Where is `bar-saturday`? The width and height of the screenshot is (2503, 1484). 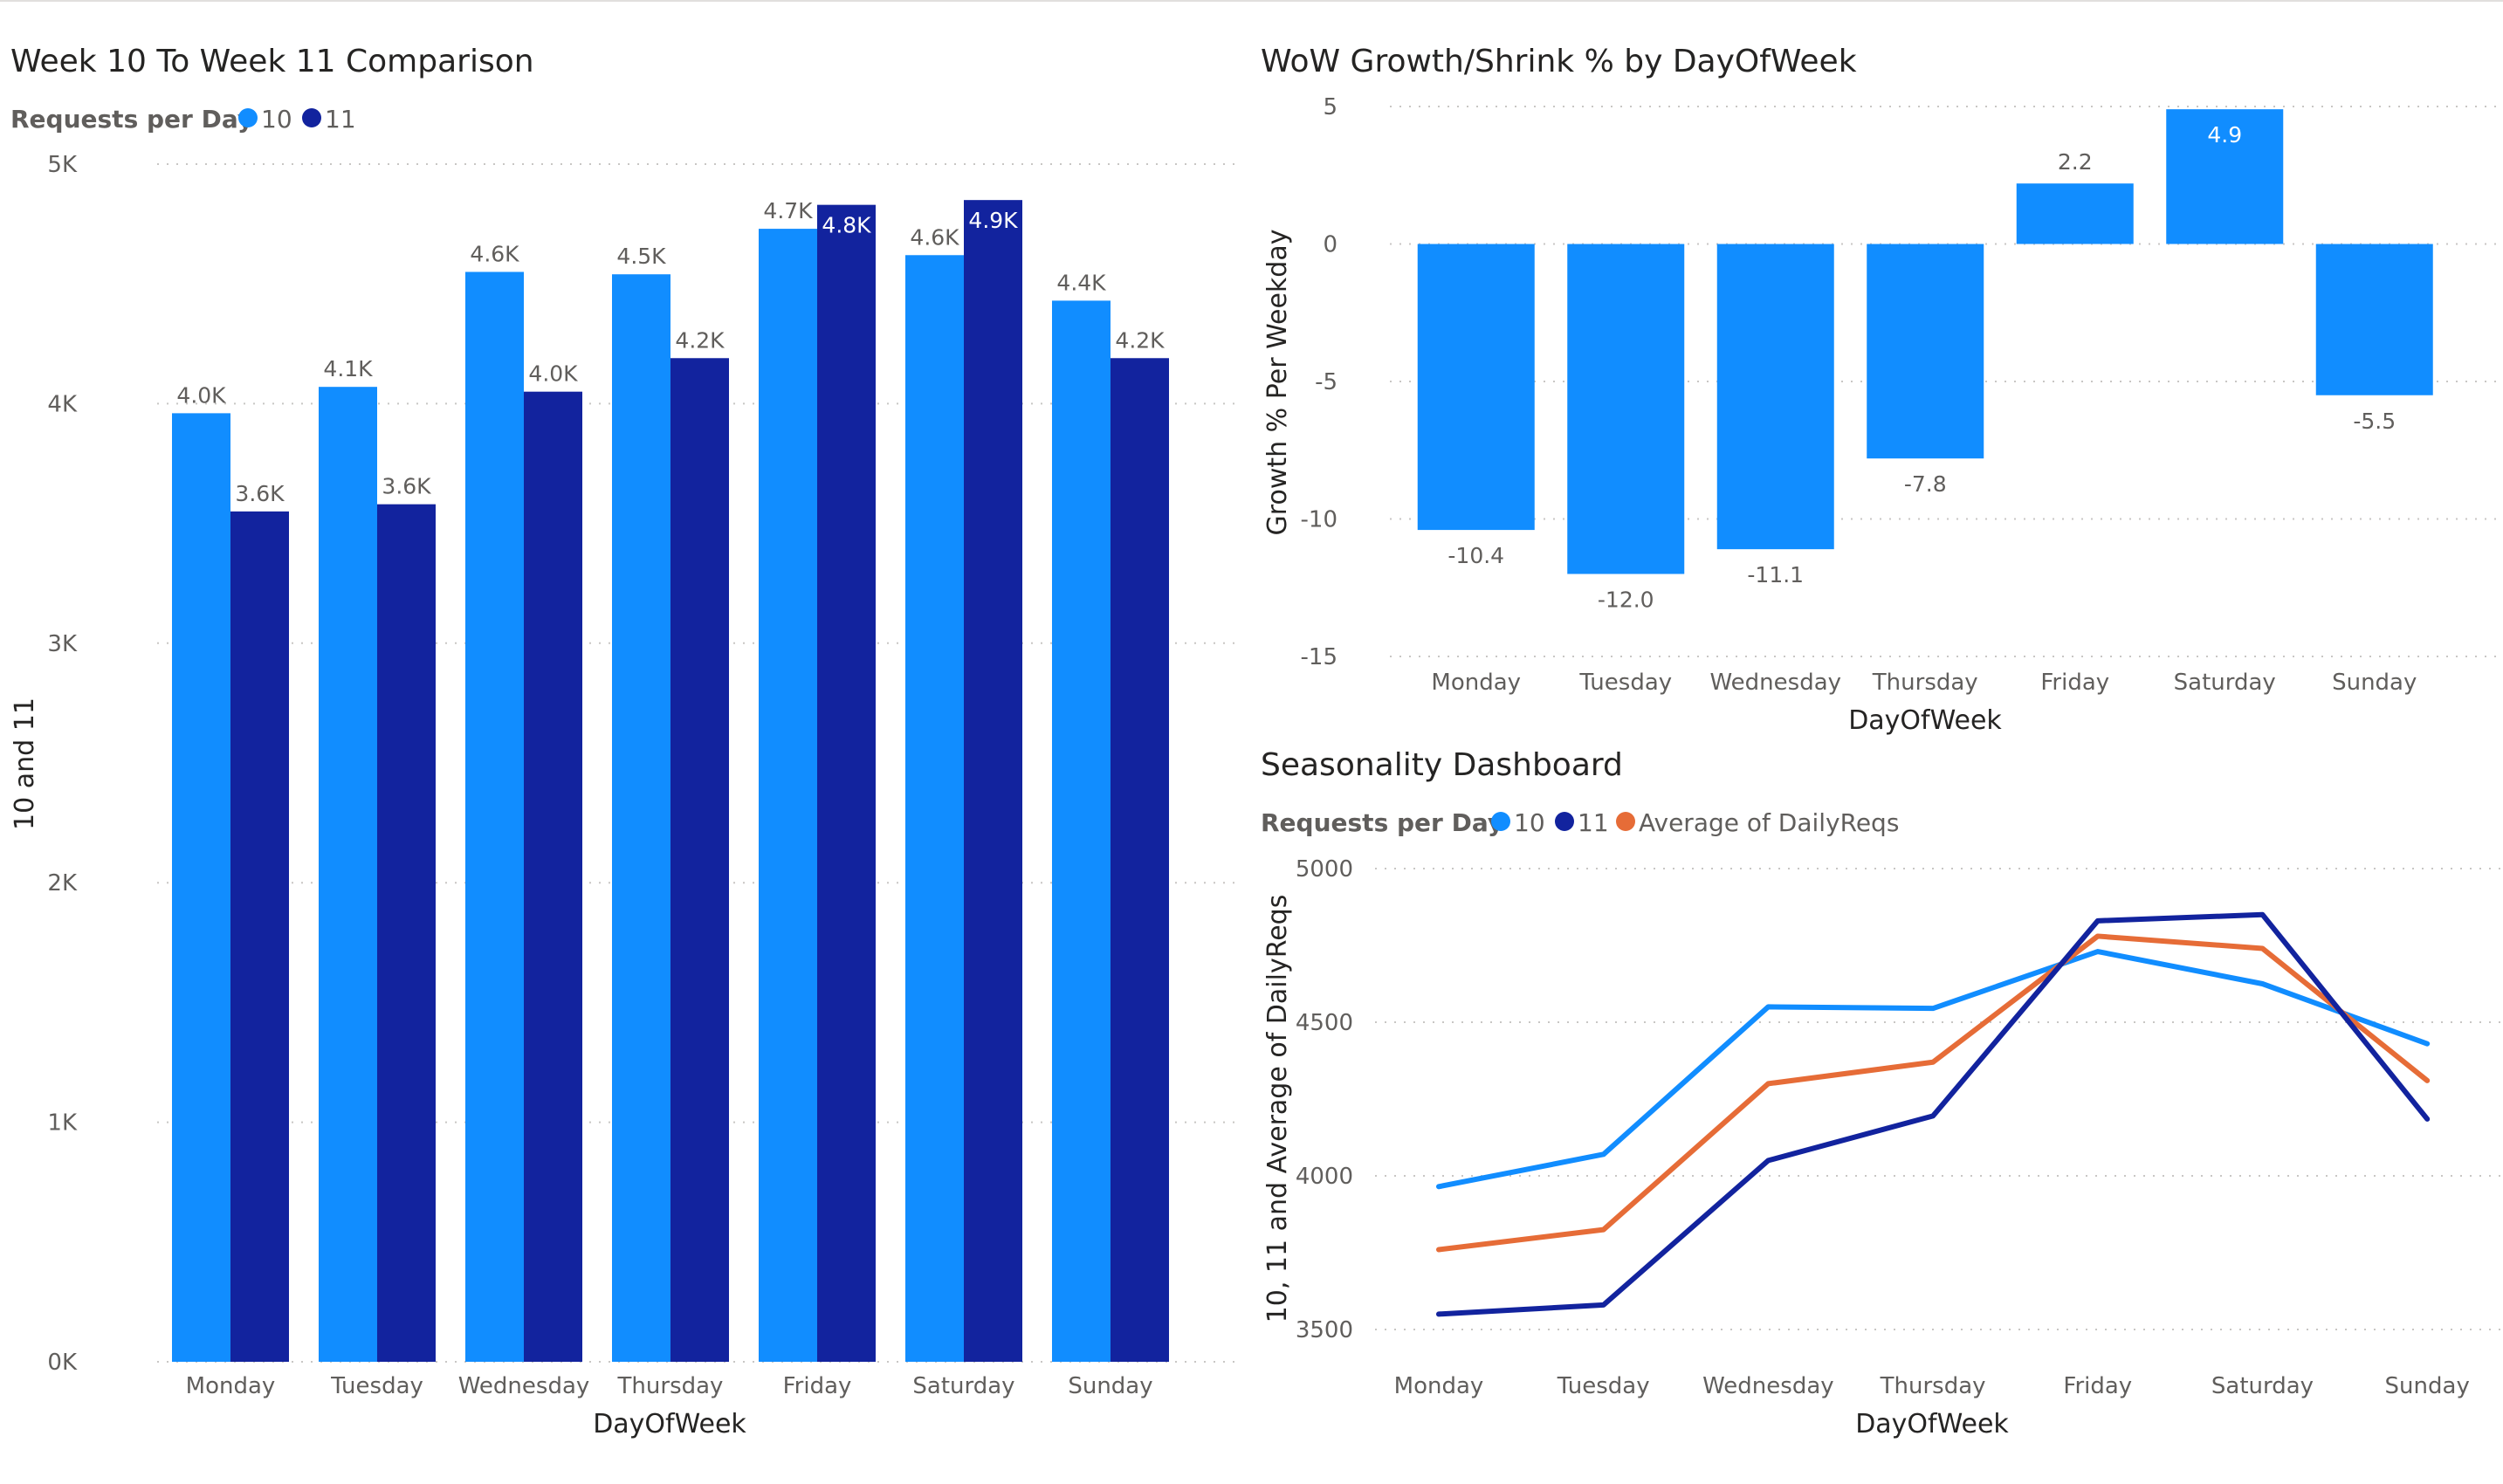 bar-saturday is located at coordinates (2225, 176).